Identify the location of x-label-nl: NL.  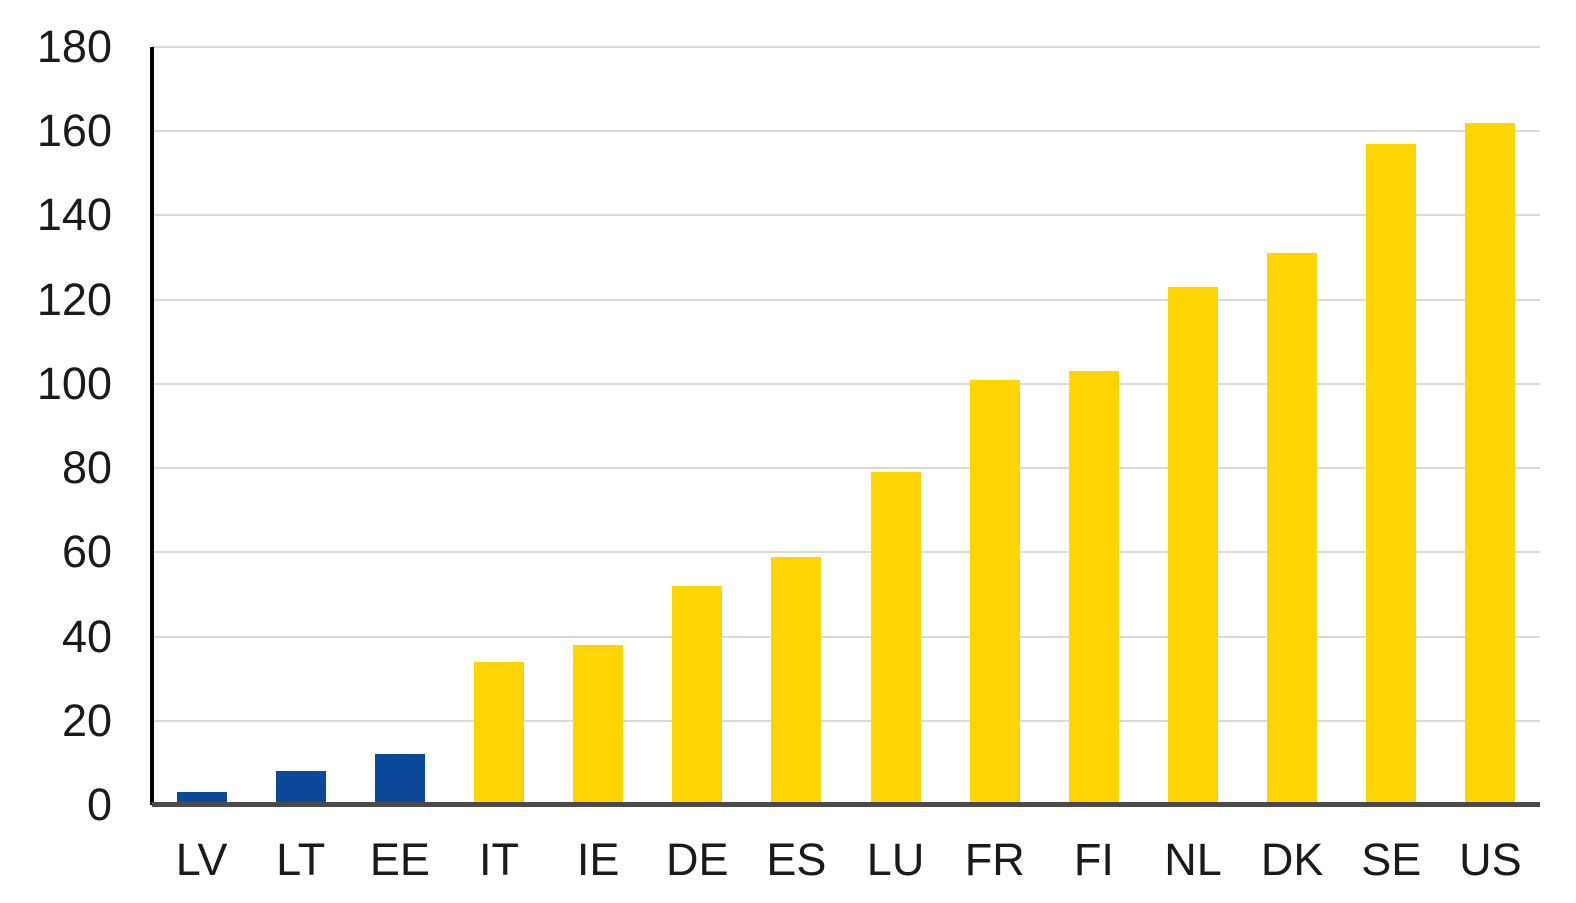
(1193, 859).